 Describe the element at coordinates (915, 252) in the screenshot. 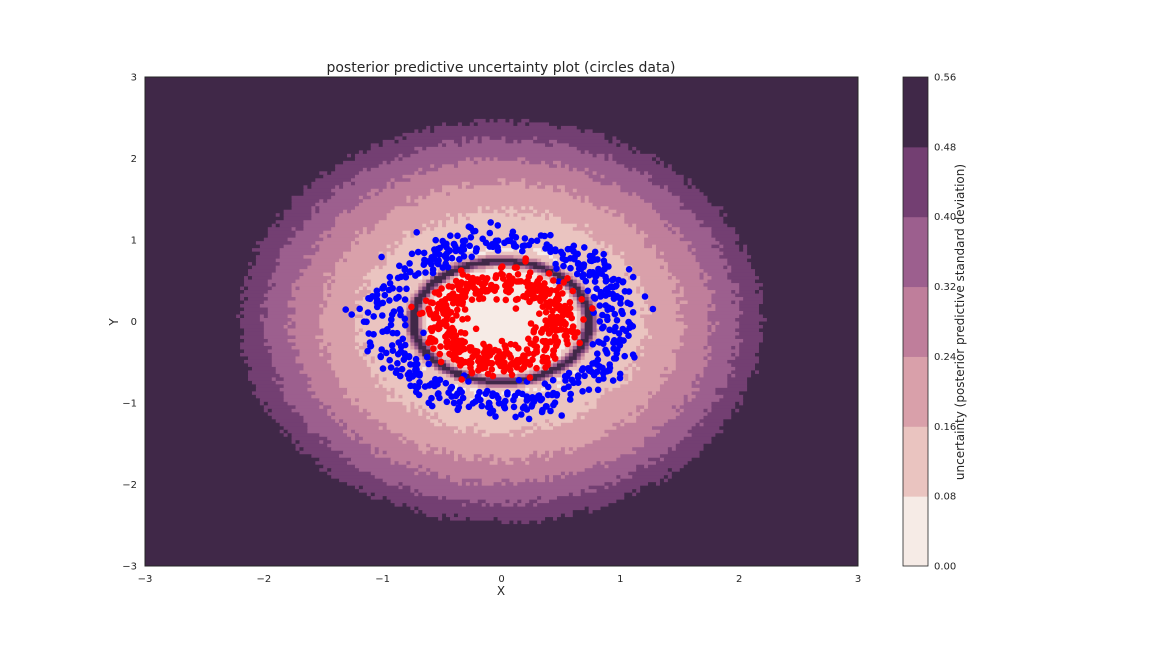

I see `colorbar-band` at that location.